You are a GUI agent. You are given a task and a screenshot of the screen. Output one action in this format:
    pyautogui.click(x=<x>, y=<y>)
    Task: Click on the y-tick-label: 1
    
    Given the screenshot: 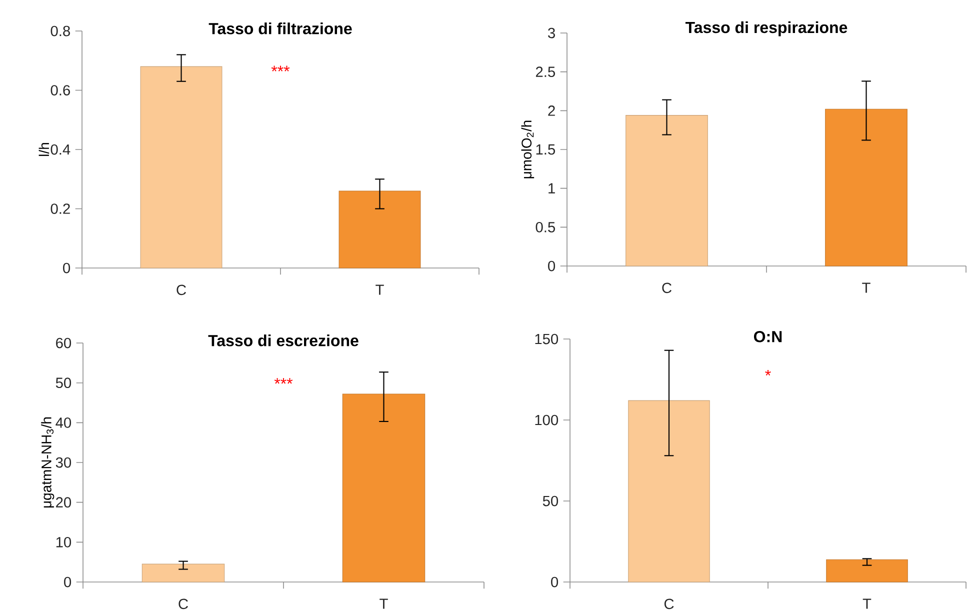 What is the action you would take?
    pyautogui.click(x=551, y=188)
    